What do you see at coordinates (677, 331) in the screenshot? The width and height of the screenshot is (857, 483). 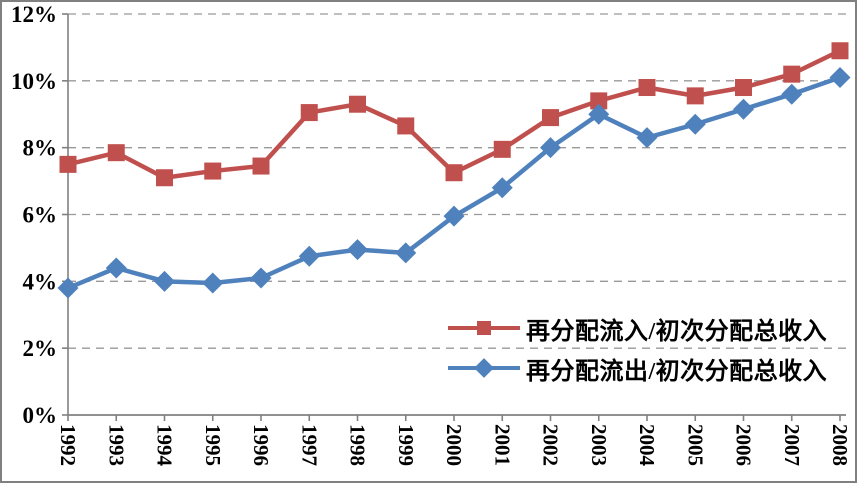 I see `legend-label-inflow: 再分配流入/初次分配总收入` at bounding box center [677, 331].